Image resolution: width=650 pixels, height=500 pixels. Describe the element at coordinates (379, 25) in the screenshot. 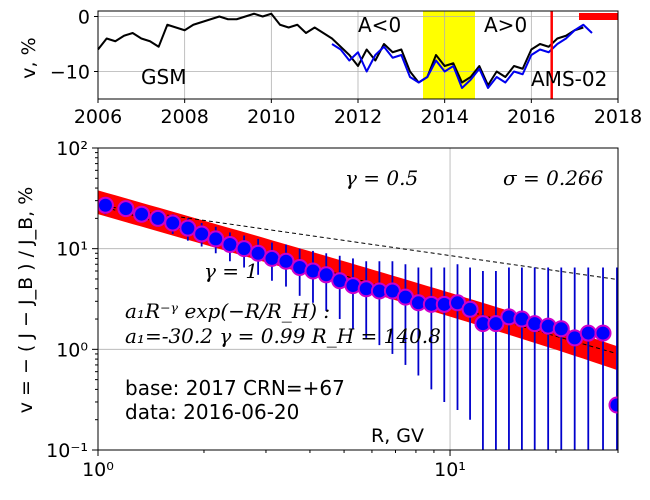

I see `a-negative-label: A<0` at that location.